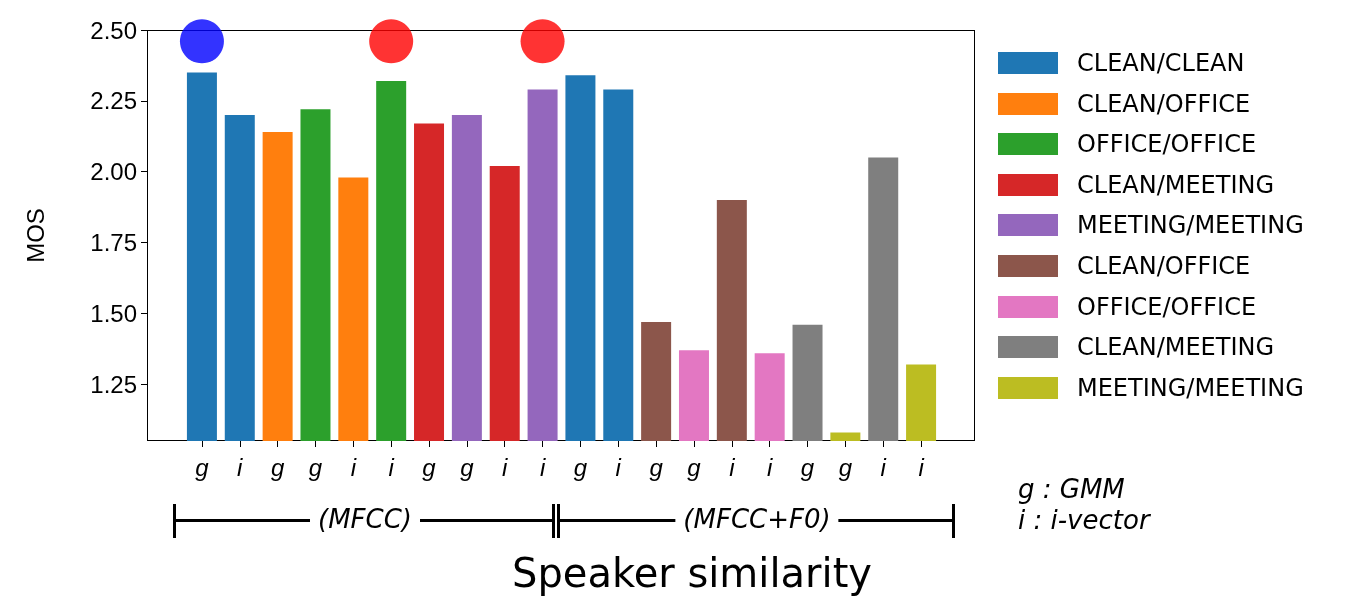 Image resolution: width=1346 pixels, height=613 pixels. What do you see at coordinates (757, 519) in the screenshot?
I see `text: (MFCC+F0)` at bounding box center [757, 519].